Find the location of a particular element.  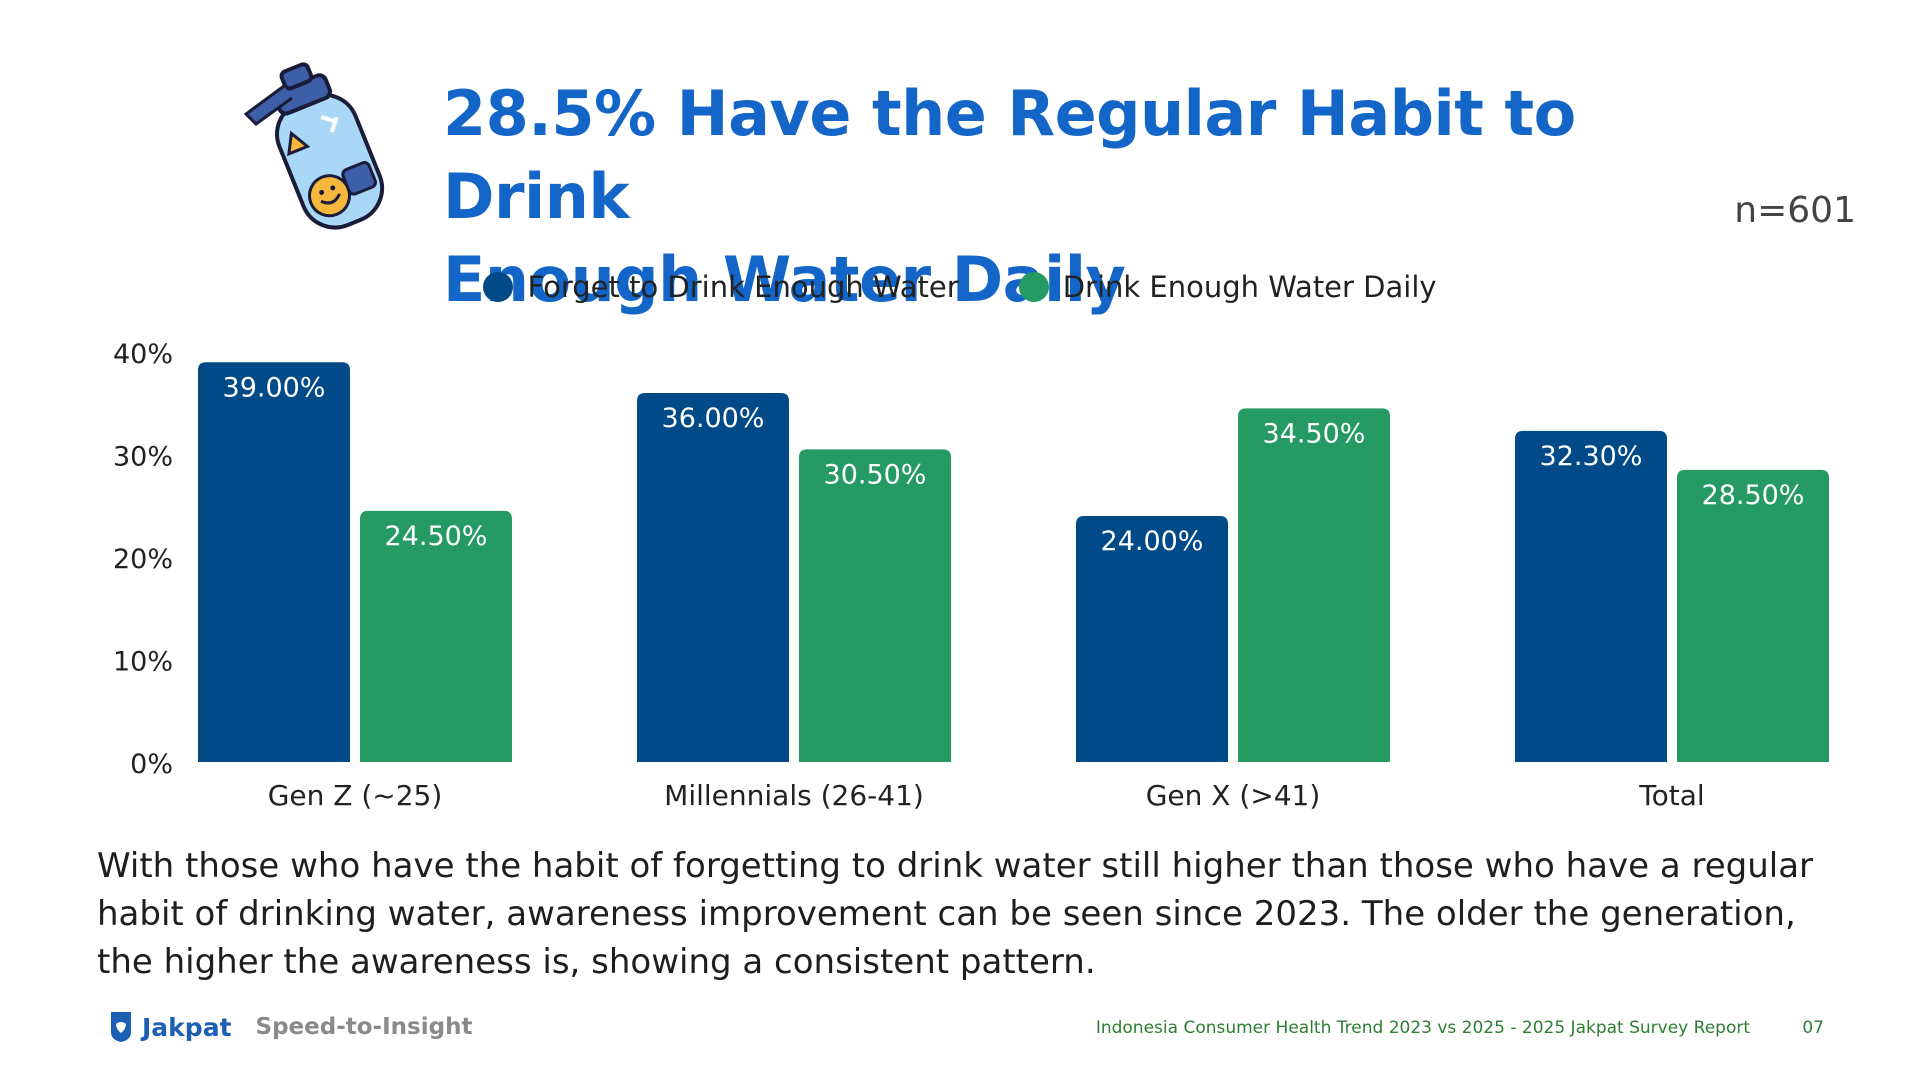

sample-size: n=601 is located at coordinates (1795, 210).